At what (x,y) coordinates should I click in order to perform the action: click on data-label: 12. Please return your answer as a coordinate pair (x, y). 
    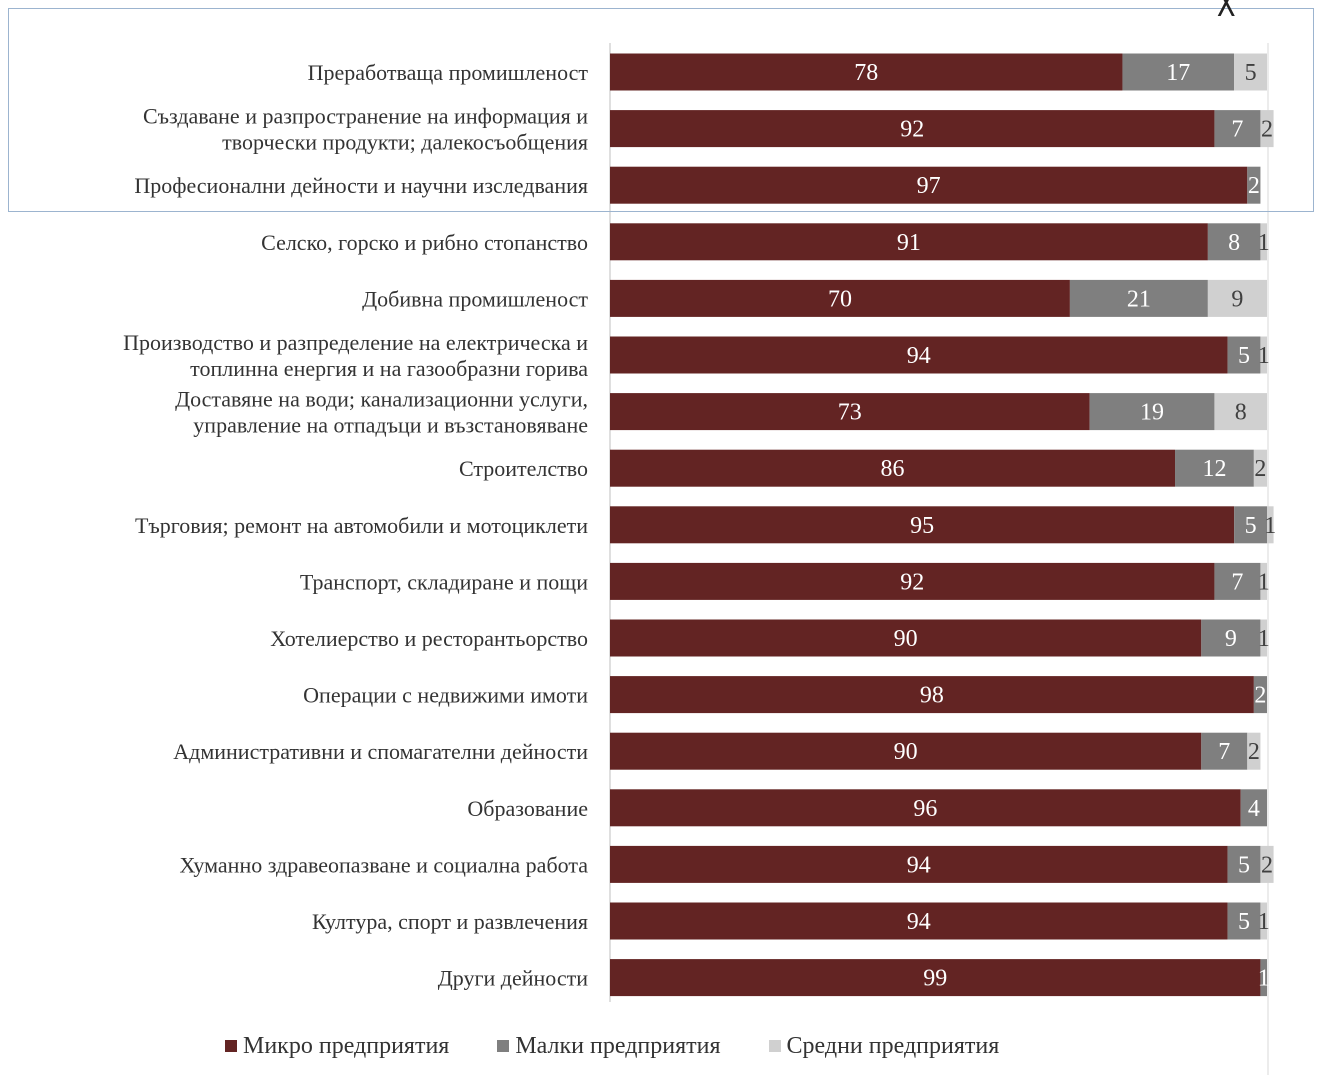
    Looking at the image, I should click on (1214, 469).